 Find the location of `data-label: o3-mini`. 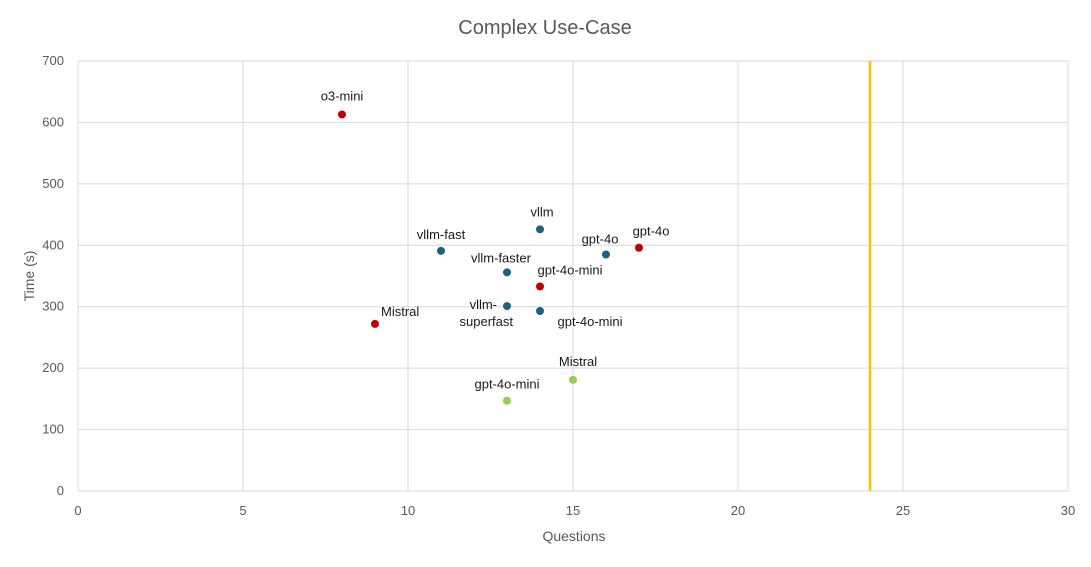

data-label: o3-mini is located at coordinates (342, 95).